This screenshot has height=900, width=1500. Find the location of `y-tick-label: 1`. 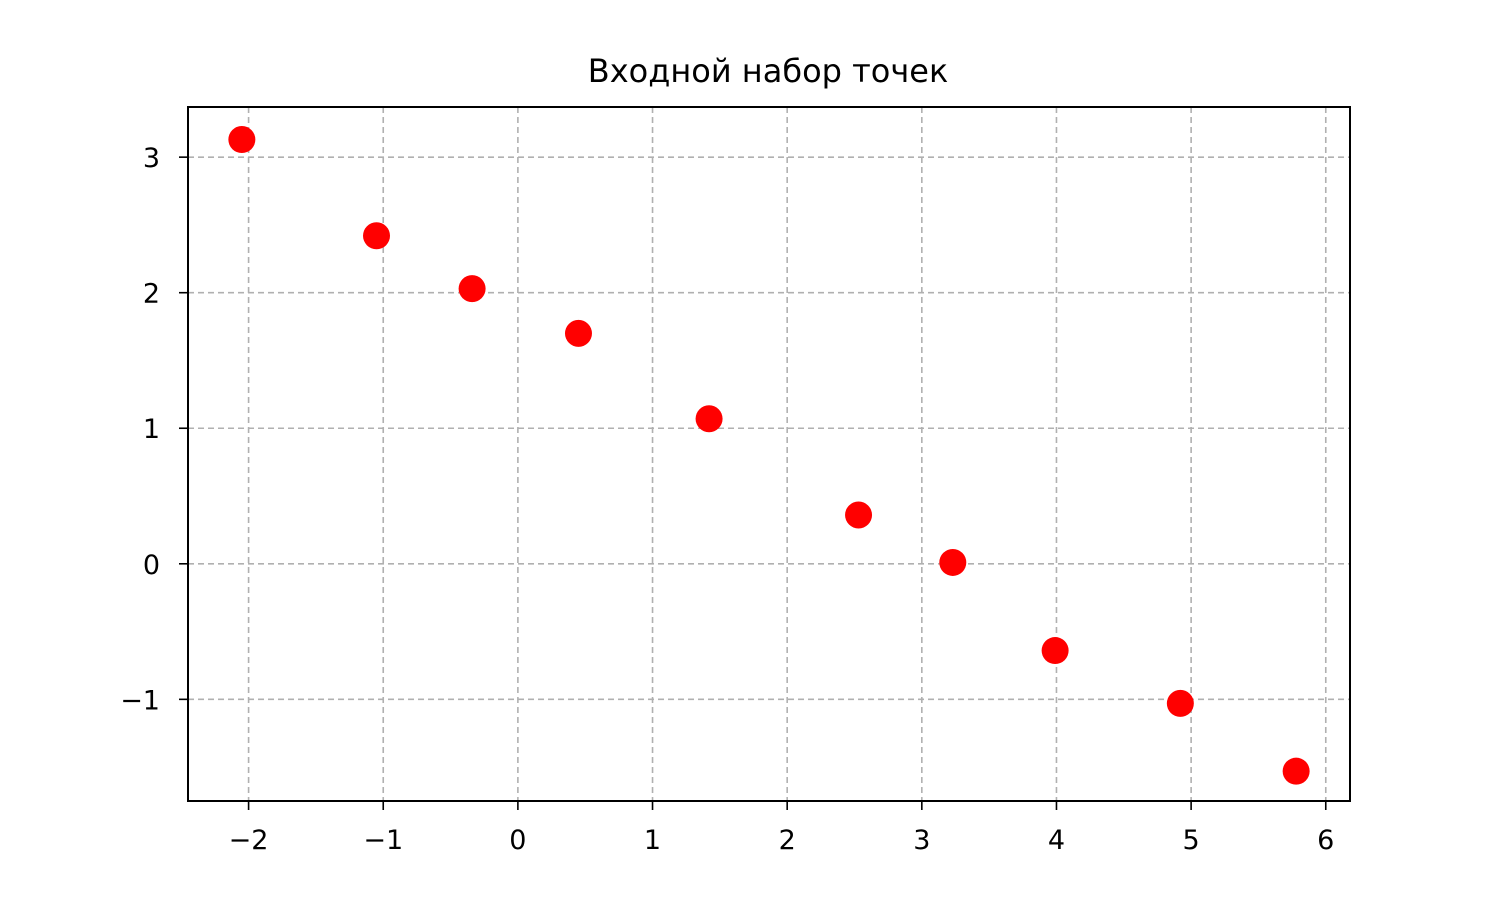

y-tick-label: 1 is located at coordinates (151, 429).